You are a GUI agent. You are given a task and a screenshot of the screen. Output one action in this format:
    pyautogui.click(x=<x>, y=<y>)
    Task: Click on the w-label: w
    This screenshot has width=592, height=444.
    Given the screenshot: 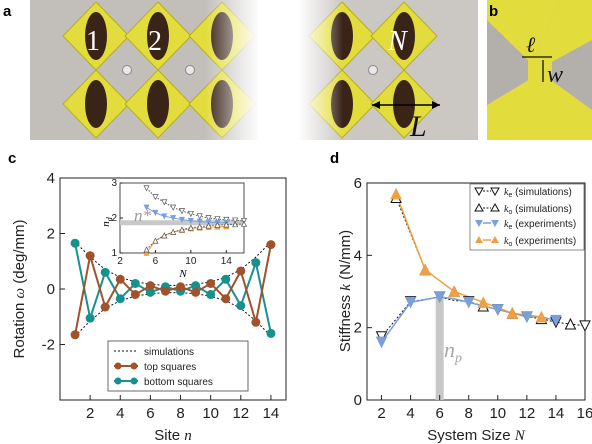 What is the action you would take?
    pyautogui.click(x=555, y=75)
    